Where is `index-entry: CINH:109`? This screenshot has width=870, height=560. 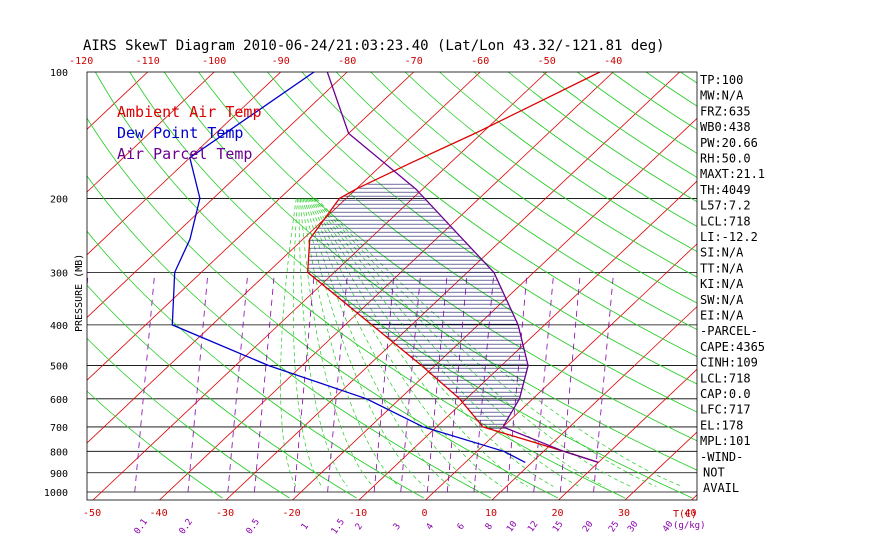
index-entry: CINH:109 is located at coordinates (729, 363).